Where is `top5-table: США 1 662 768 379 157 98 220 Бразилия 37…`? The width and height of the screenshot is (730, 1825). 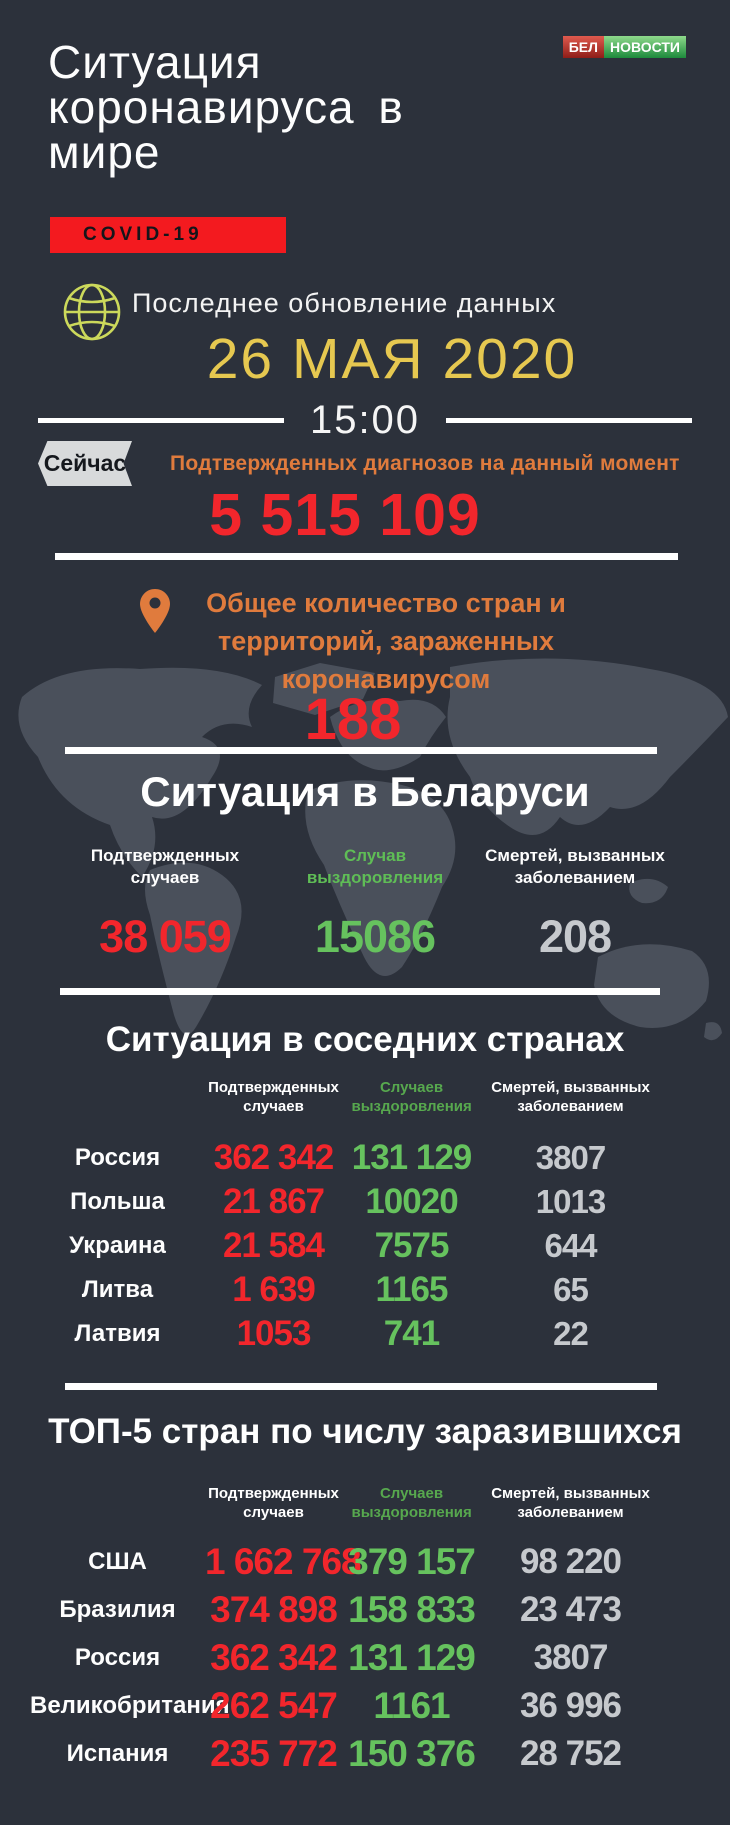 top5-table: США 1 662 768 379 157 98 220 Бразилия 37… is located at coordinates (360, 1658).